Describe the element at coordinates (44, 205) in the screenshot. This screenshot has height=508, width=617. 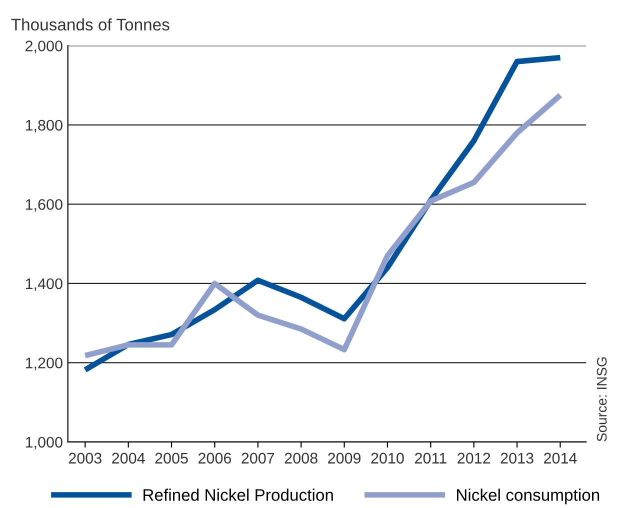
I see `y-tick-label: 1,600` at that location.